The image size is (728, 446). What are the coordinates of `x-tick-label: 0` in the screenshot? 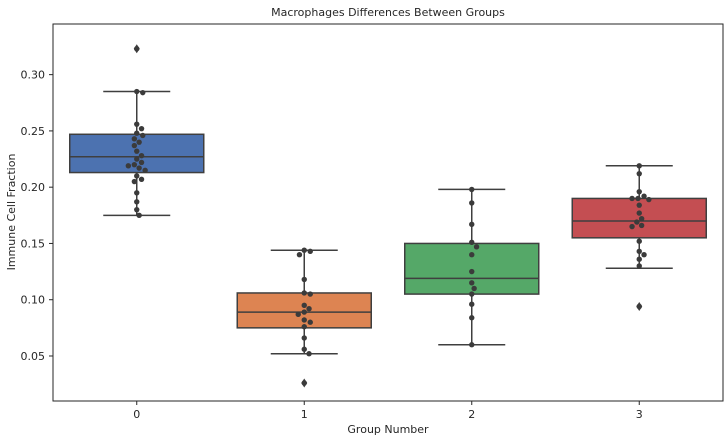 It's located at (136, 414).